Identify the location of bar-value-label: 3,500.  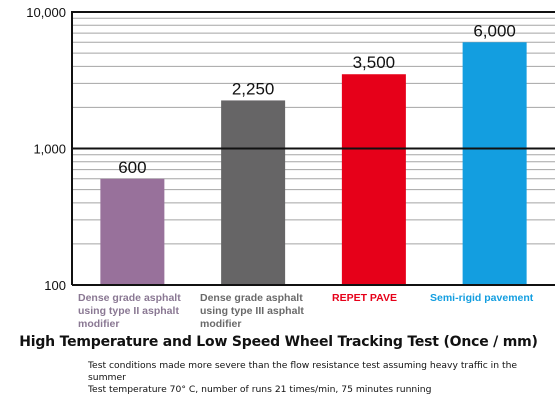
(374, 62).